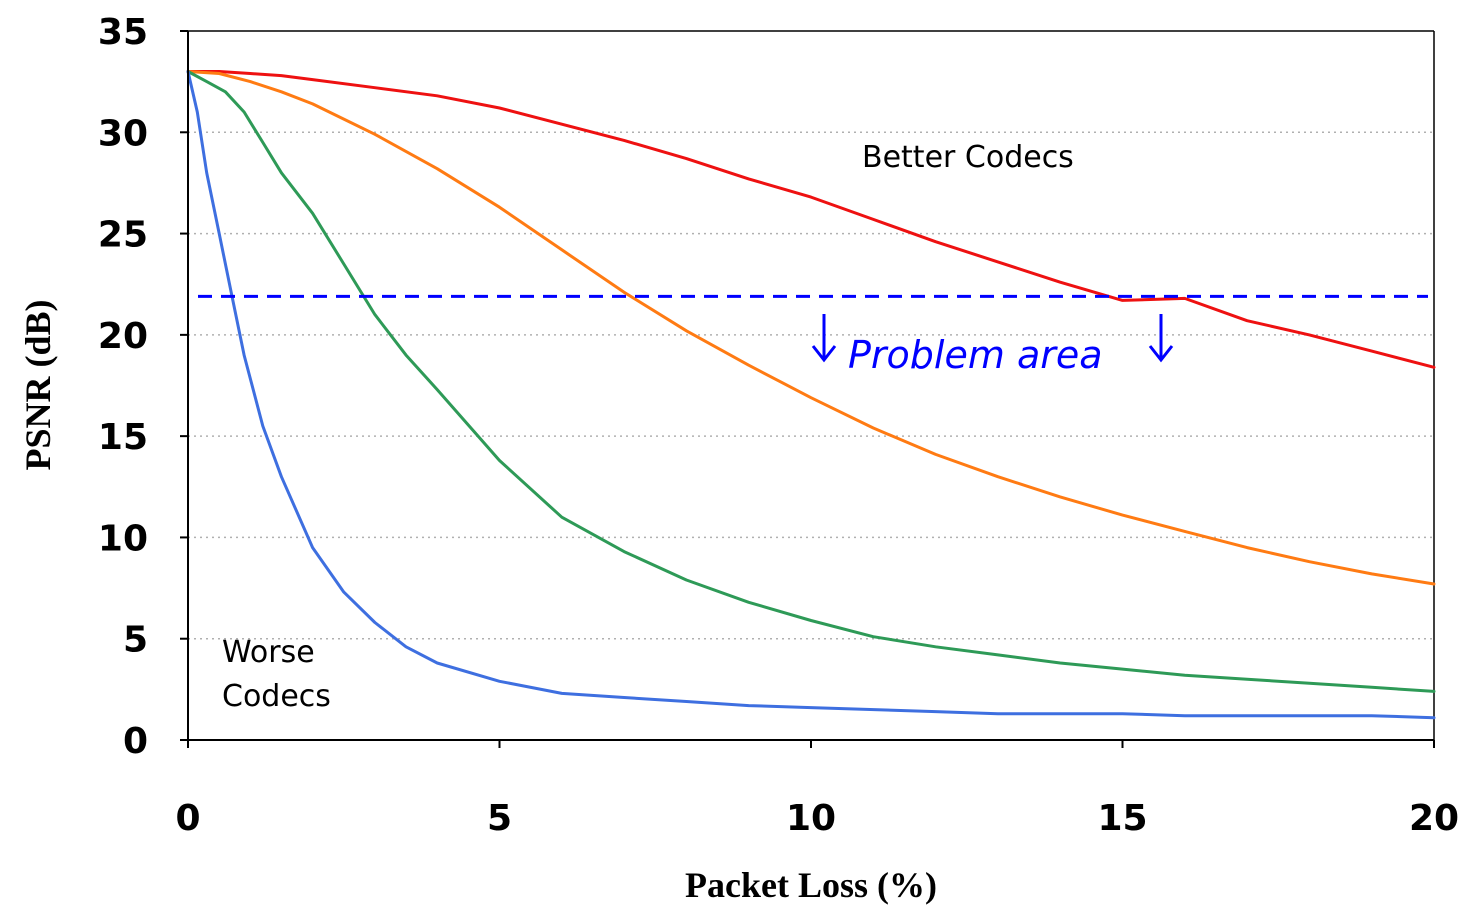 The height and width of the screenshot is (917, 1470). Describe the element at coordinates (975, 355) in the screenshot. I see `annotation-problem-area: Problem area` at that location.